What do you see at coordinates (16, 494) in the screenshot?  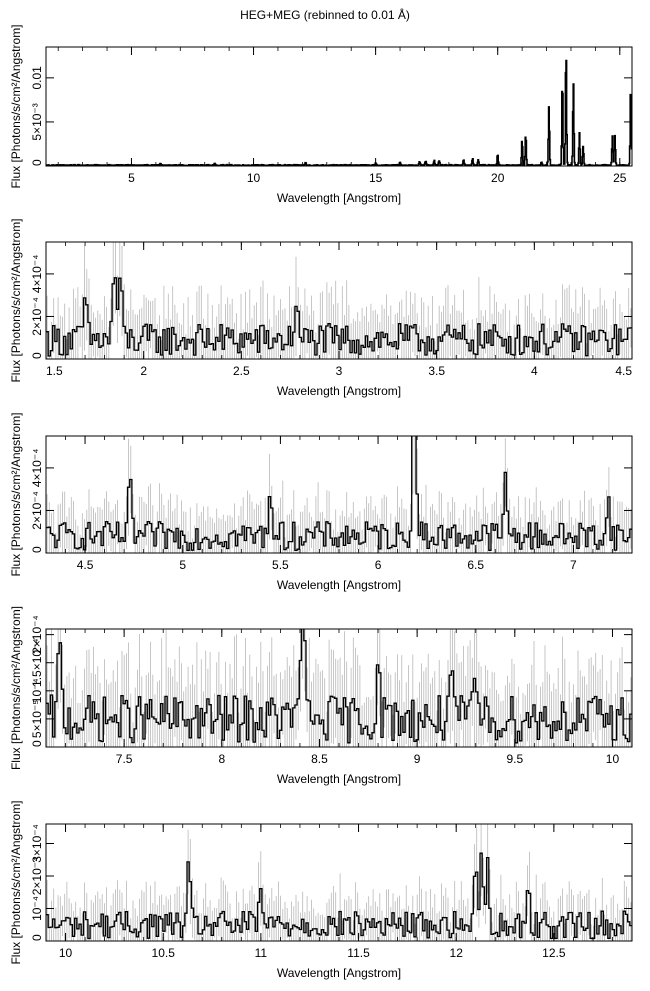 I see `panel-3-y-axis-label: Flux [Photons/s/cm²/Angstrom]` at bounding box center [16, 494].